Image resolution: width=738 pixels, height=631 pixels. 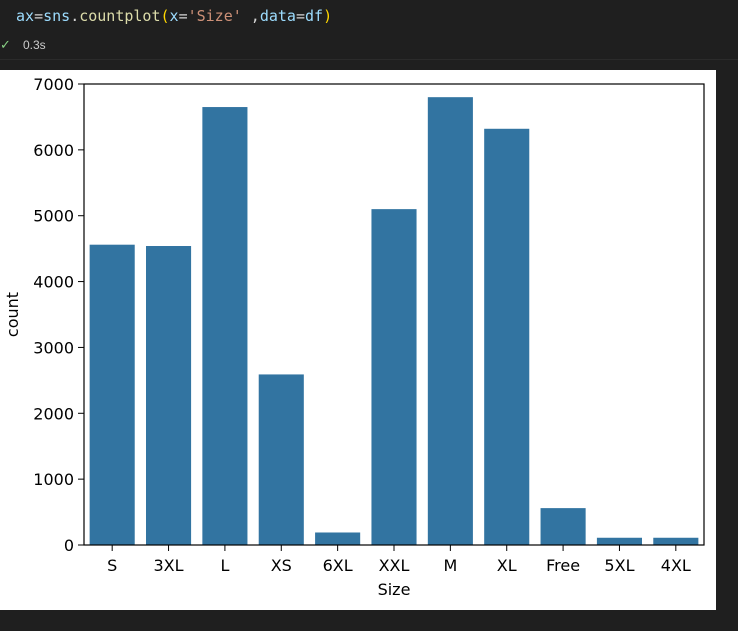 I want to click on y-tick-label: 5000, so click(x=53, y=216).